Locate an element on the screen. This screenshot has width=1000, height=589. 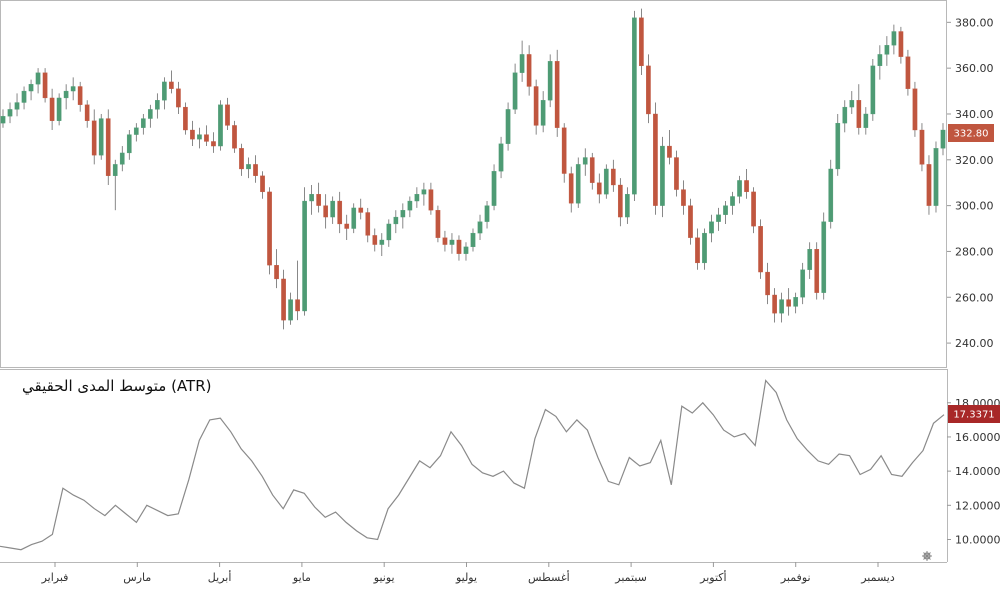
month-label: فبراير is located at coordinates (55, 577).